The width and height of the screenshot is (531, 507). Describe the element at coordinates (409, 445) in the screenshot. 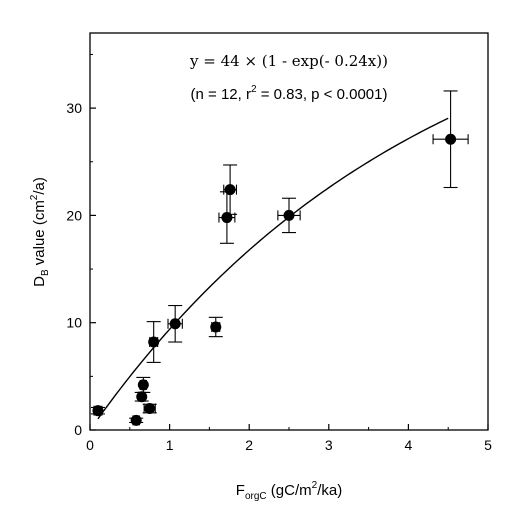

I see `x-tick-label: 4` at that location.